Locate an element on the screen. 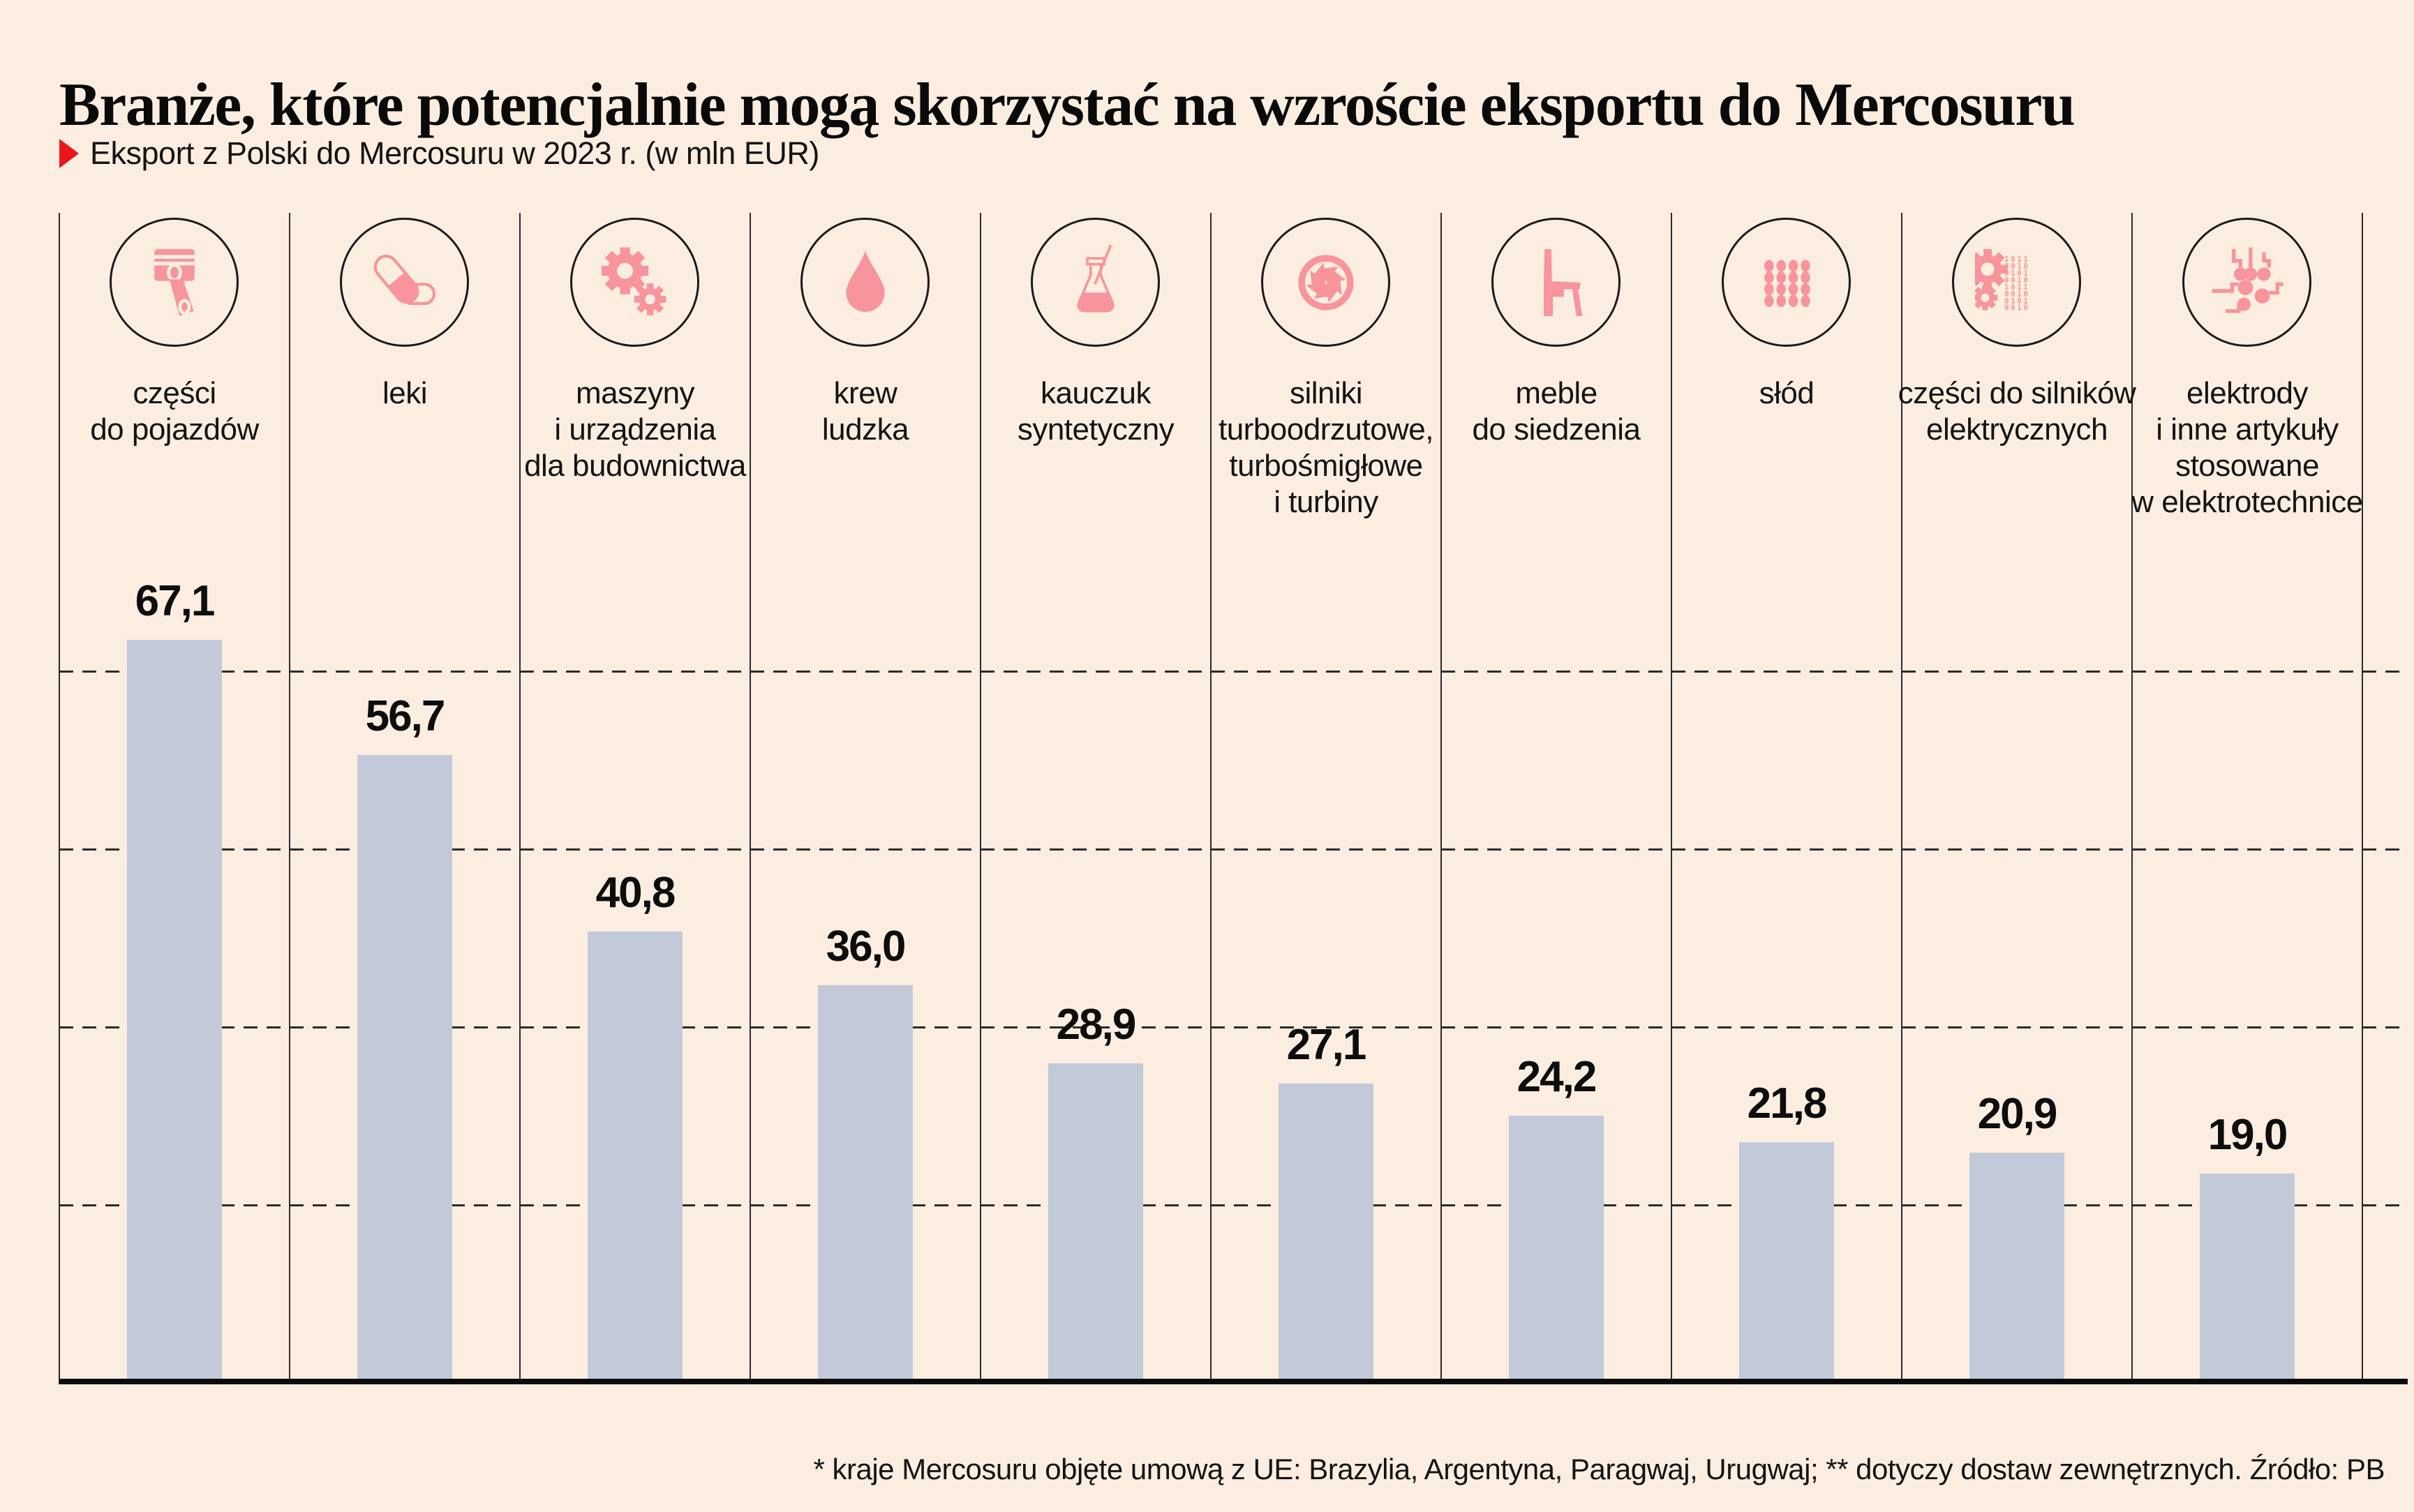 The image size is (2414, 1512). category-label-line: i urządzenia is located at coordinates (635, 429).